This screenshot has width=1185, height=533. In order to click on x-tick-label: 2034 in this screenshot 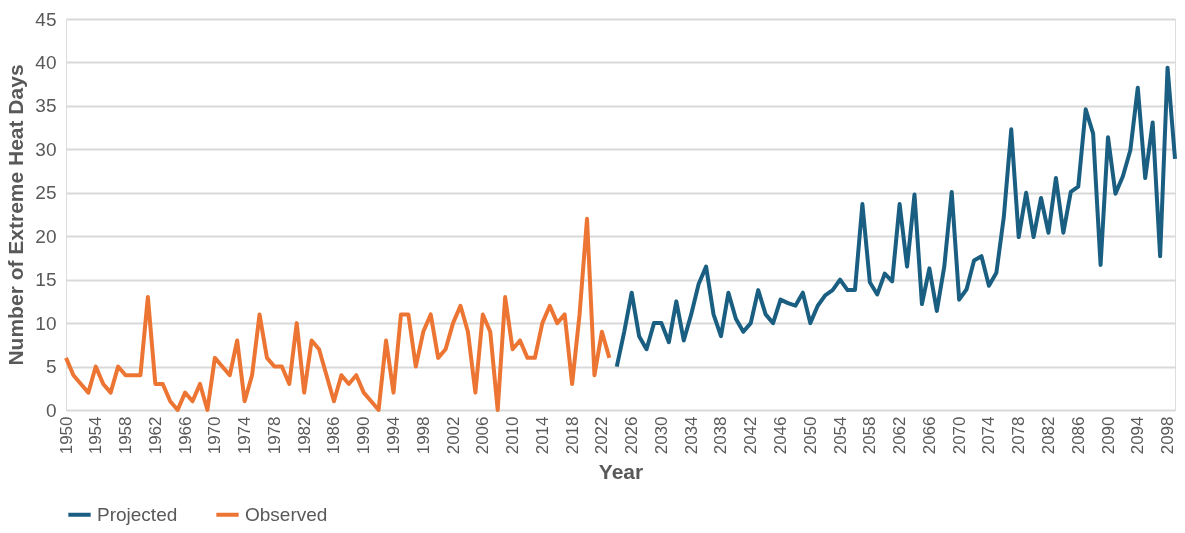, I will do `click(691, 435)`.